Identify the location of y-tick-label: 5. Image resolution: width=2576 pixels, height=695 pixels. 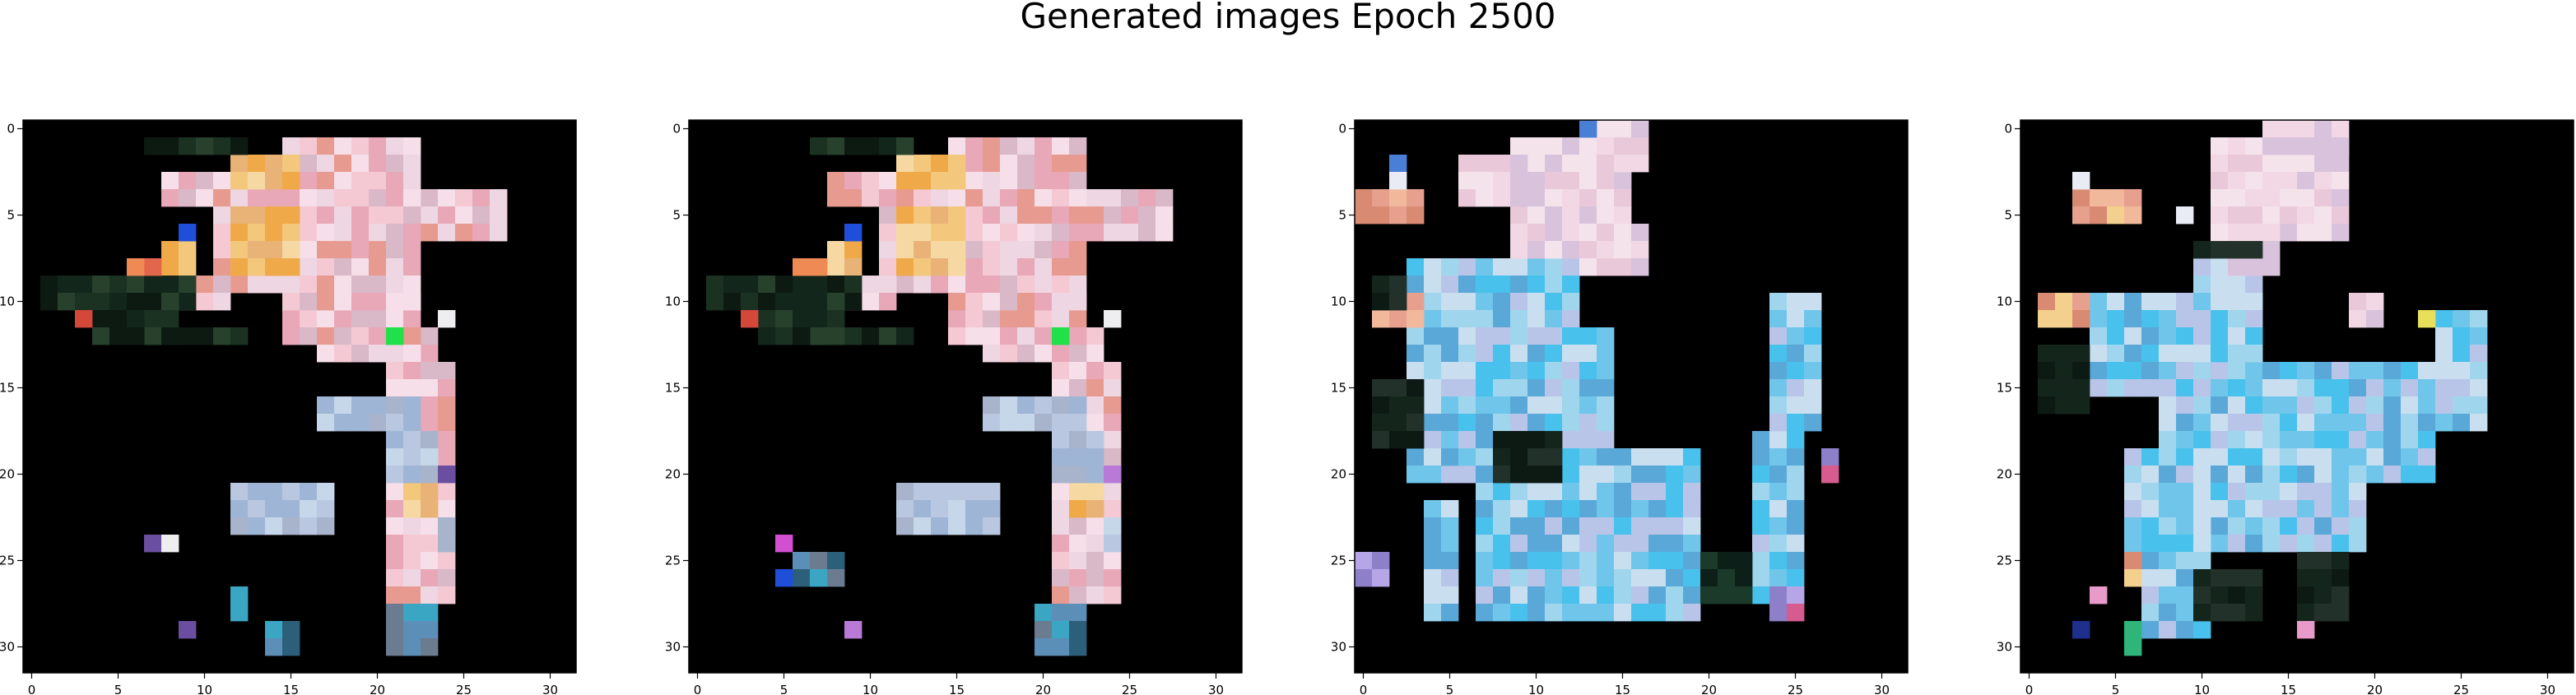
(11, 215).